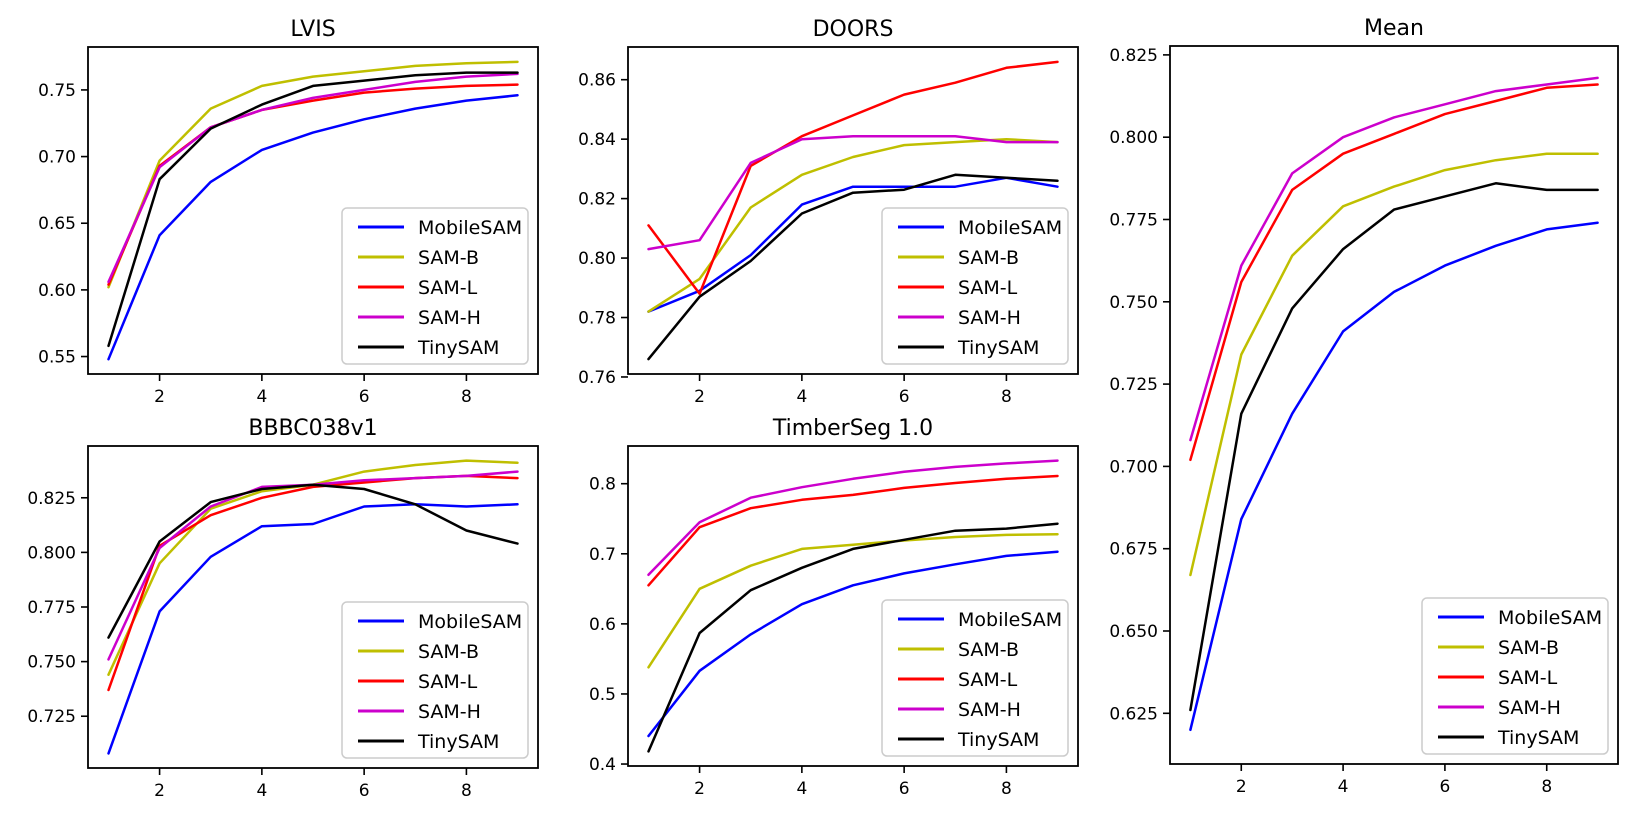 This screenshot has width=1644, height=822. What do you see at coordinates (458, 742) in the screenshot?
I see `legend-item-label: TinySAM` at bounding box center [458, 742].